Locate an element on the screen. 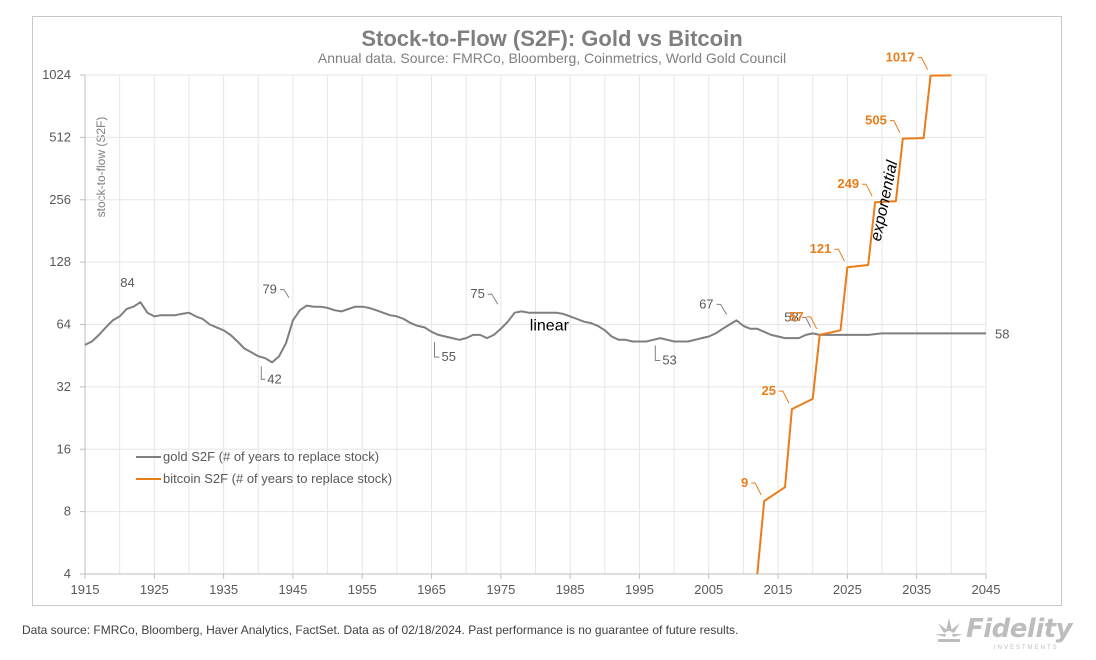  x-tick-label: 2025 is located at coordinates (847, 589).